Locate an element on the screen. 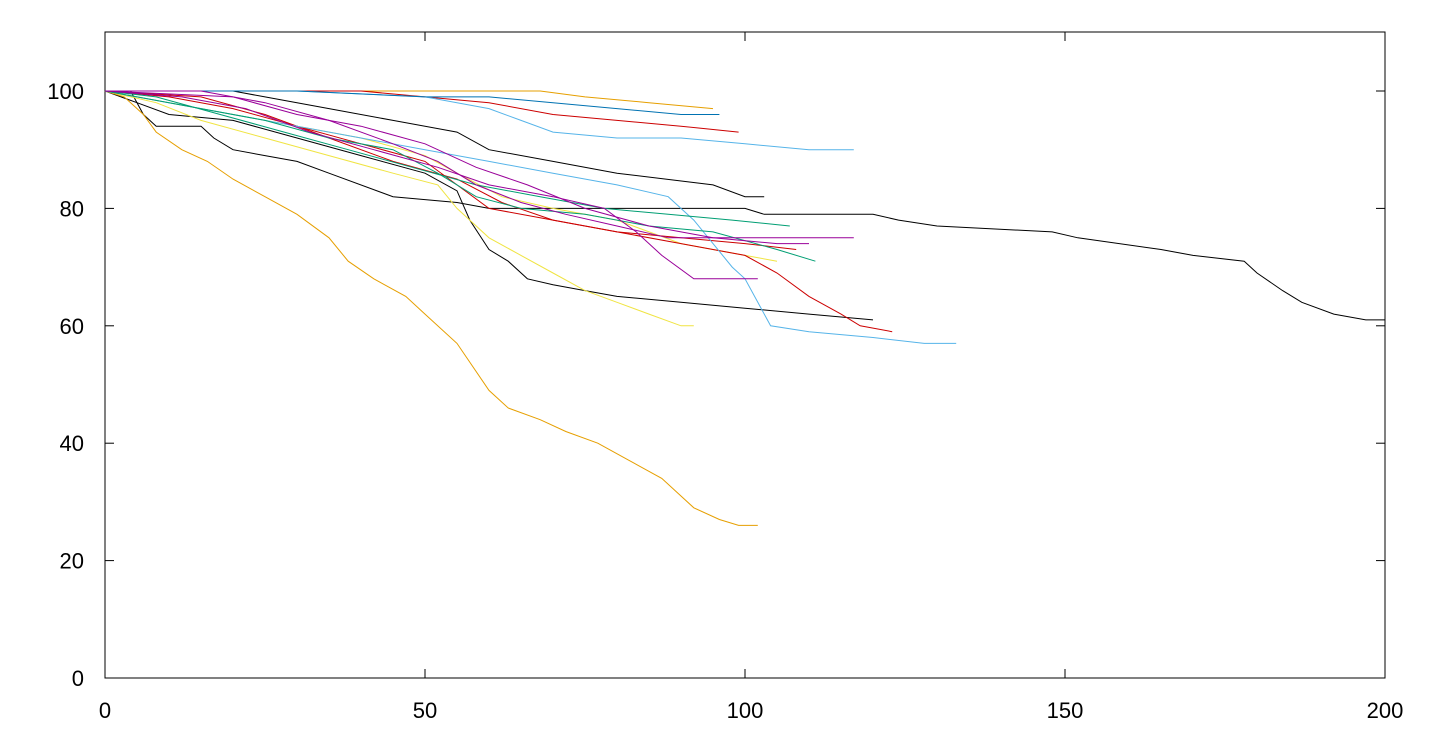  x-tick-label: 200 is located at coordinates (1385, 710).